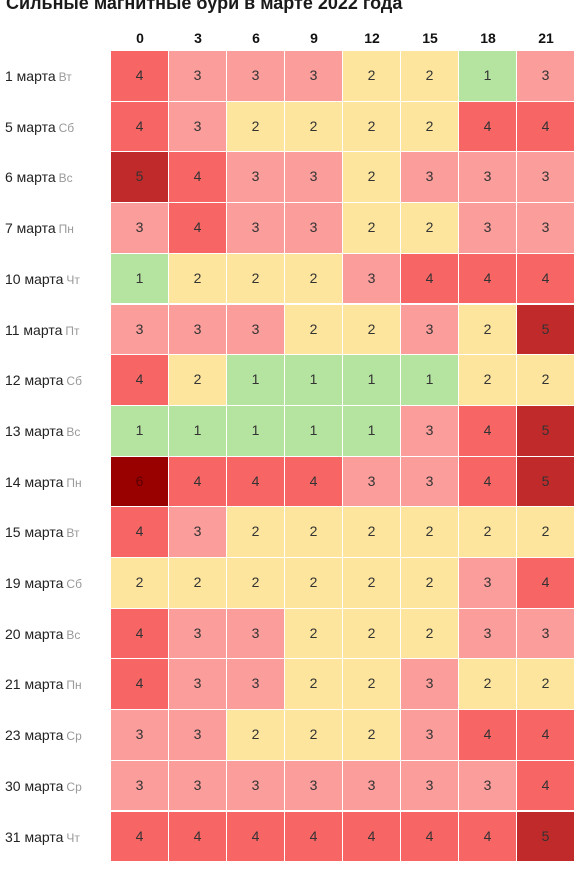 This screenshot has width=582, height=872. I want to click on row-label: 19 марта Сб, so click(43, 583).